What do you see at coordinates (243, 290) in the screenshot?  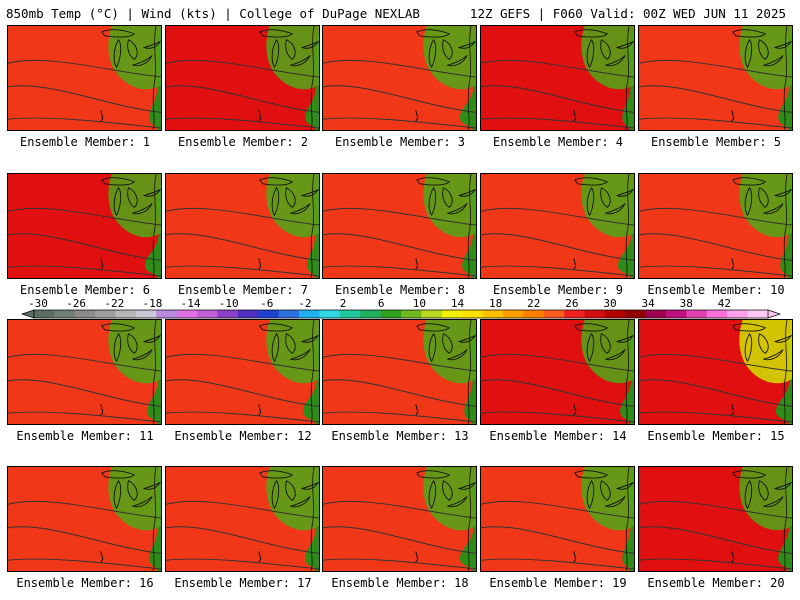 I see `ensemble-member-label: Ensemble Member: 7` at bounding box center [243, 290].